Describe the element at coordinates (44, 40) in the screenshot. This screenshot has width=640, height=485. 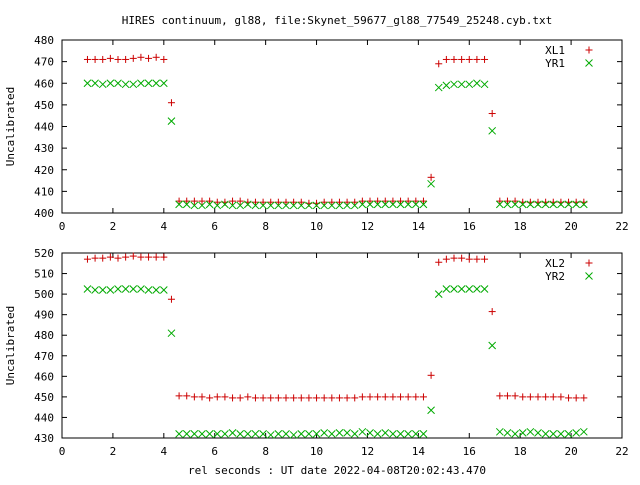
I see `y-tick-label: 480` at that location.